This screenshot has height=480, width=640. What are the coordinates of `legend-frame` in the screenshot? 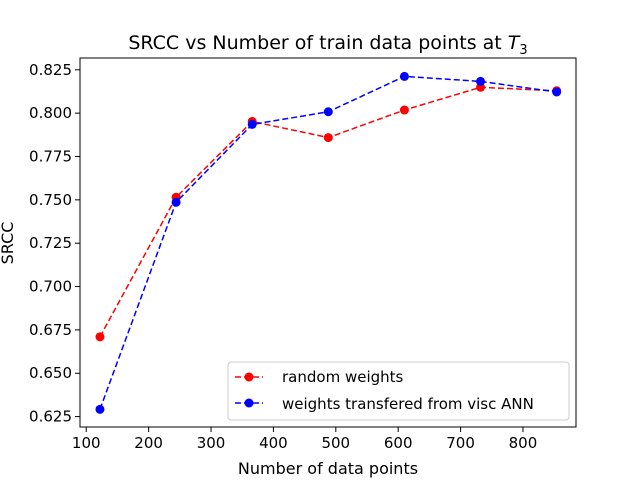 It's located at (398, 391).